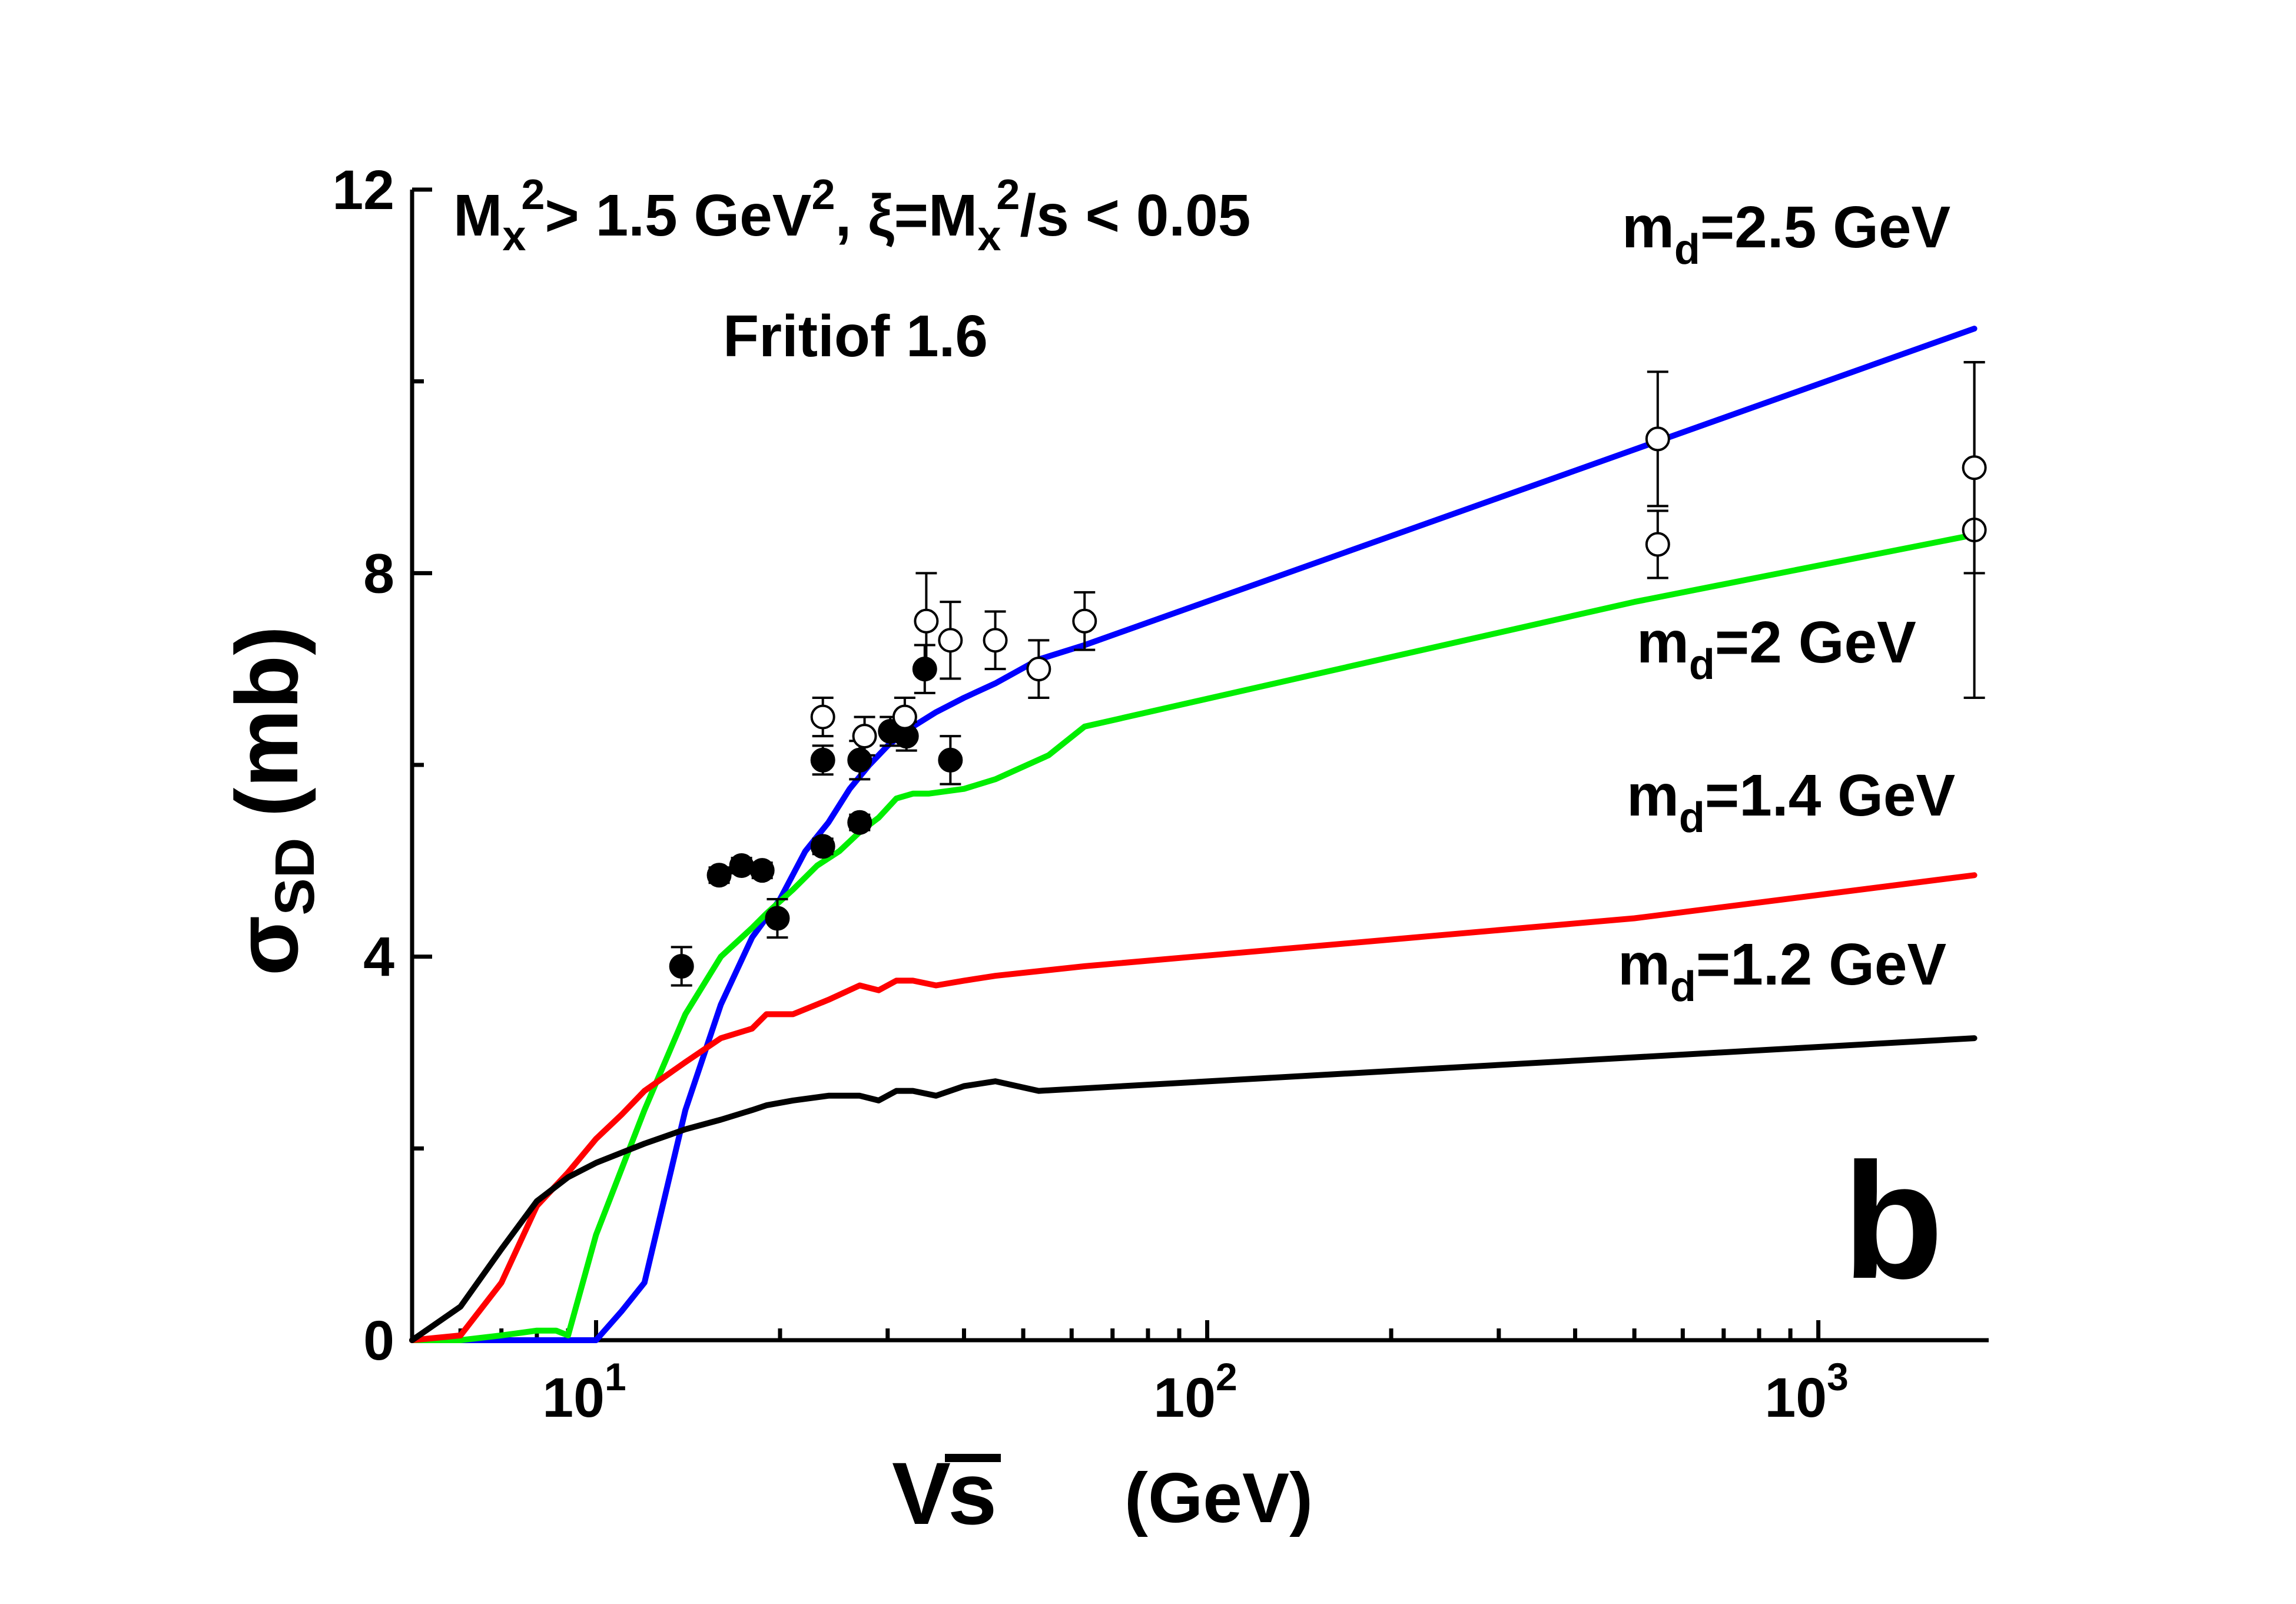  I want to click on y-tick-label: 8, so click(378, 573).